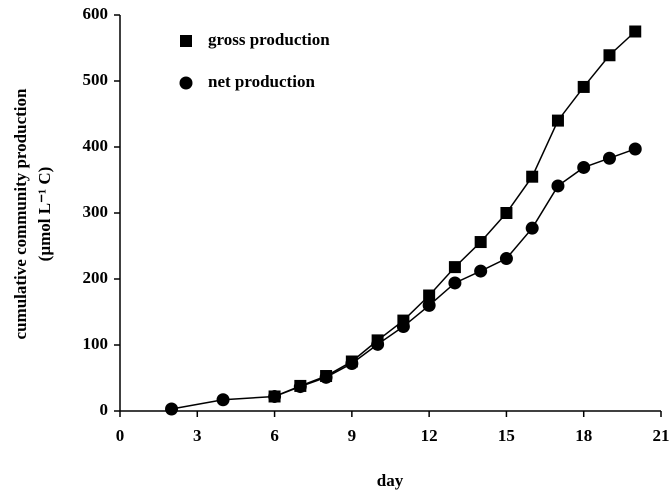  I want to click on y-tick-label: 600, so click(96, 13).